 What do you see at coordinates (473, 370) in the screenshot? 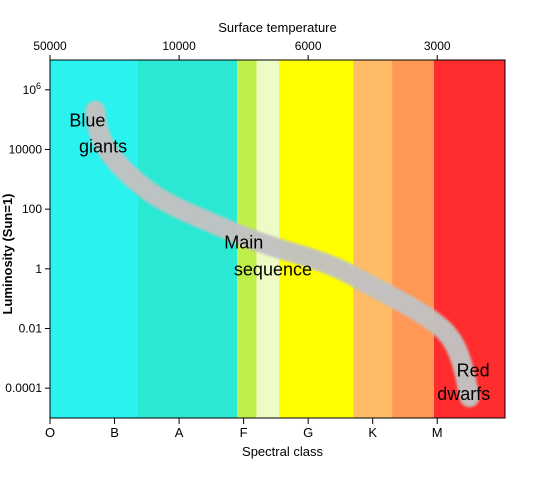
I see `annotation-label: Red` at bounding box center [473, 370].